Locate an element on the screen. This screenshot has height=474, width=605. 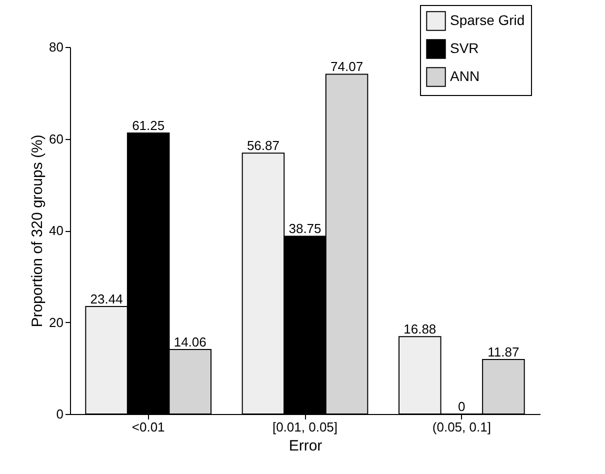
y-axis-title: Proportion of 320 groups (%) is located at coordinates (37, 231).